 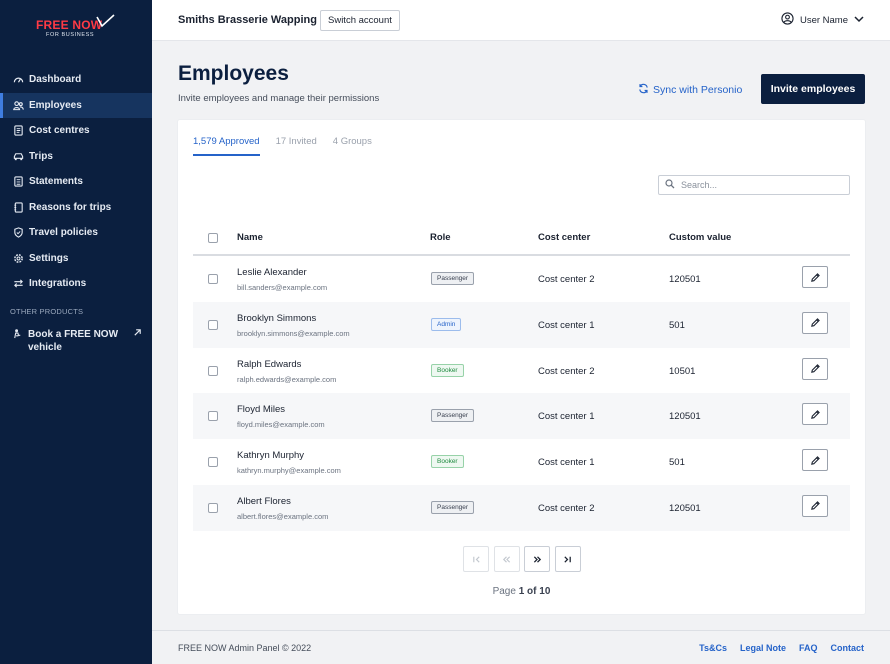 I want to click on notebook-icon, so click(x=18, y=207).